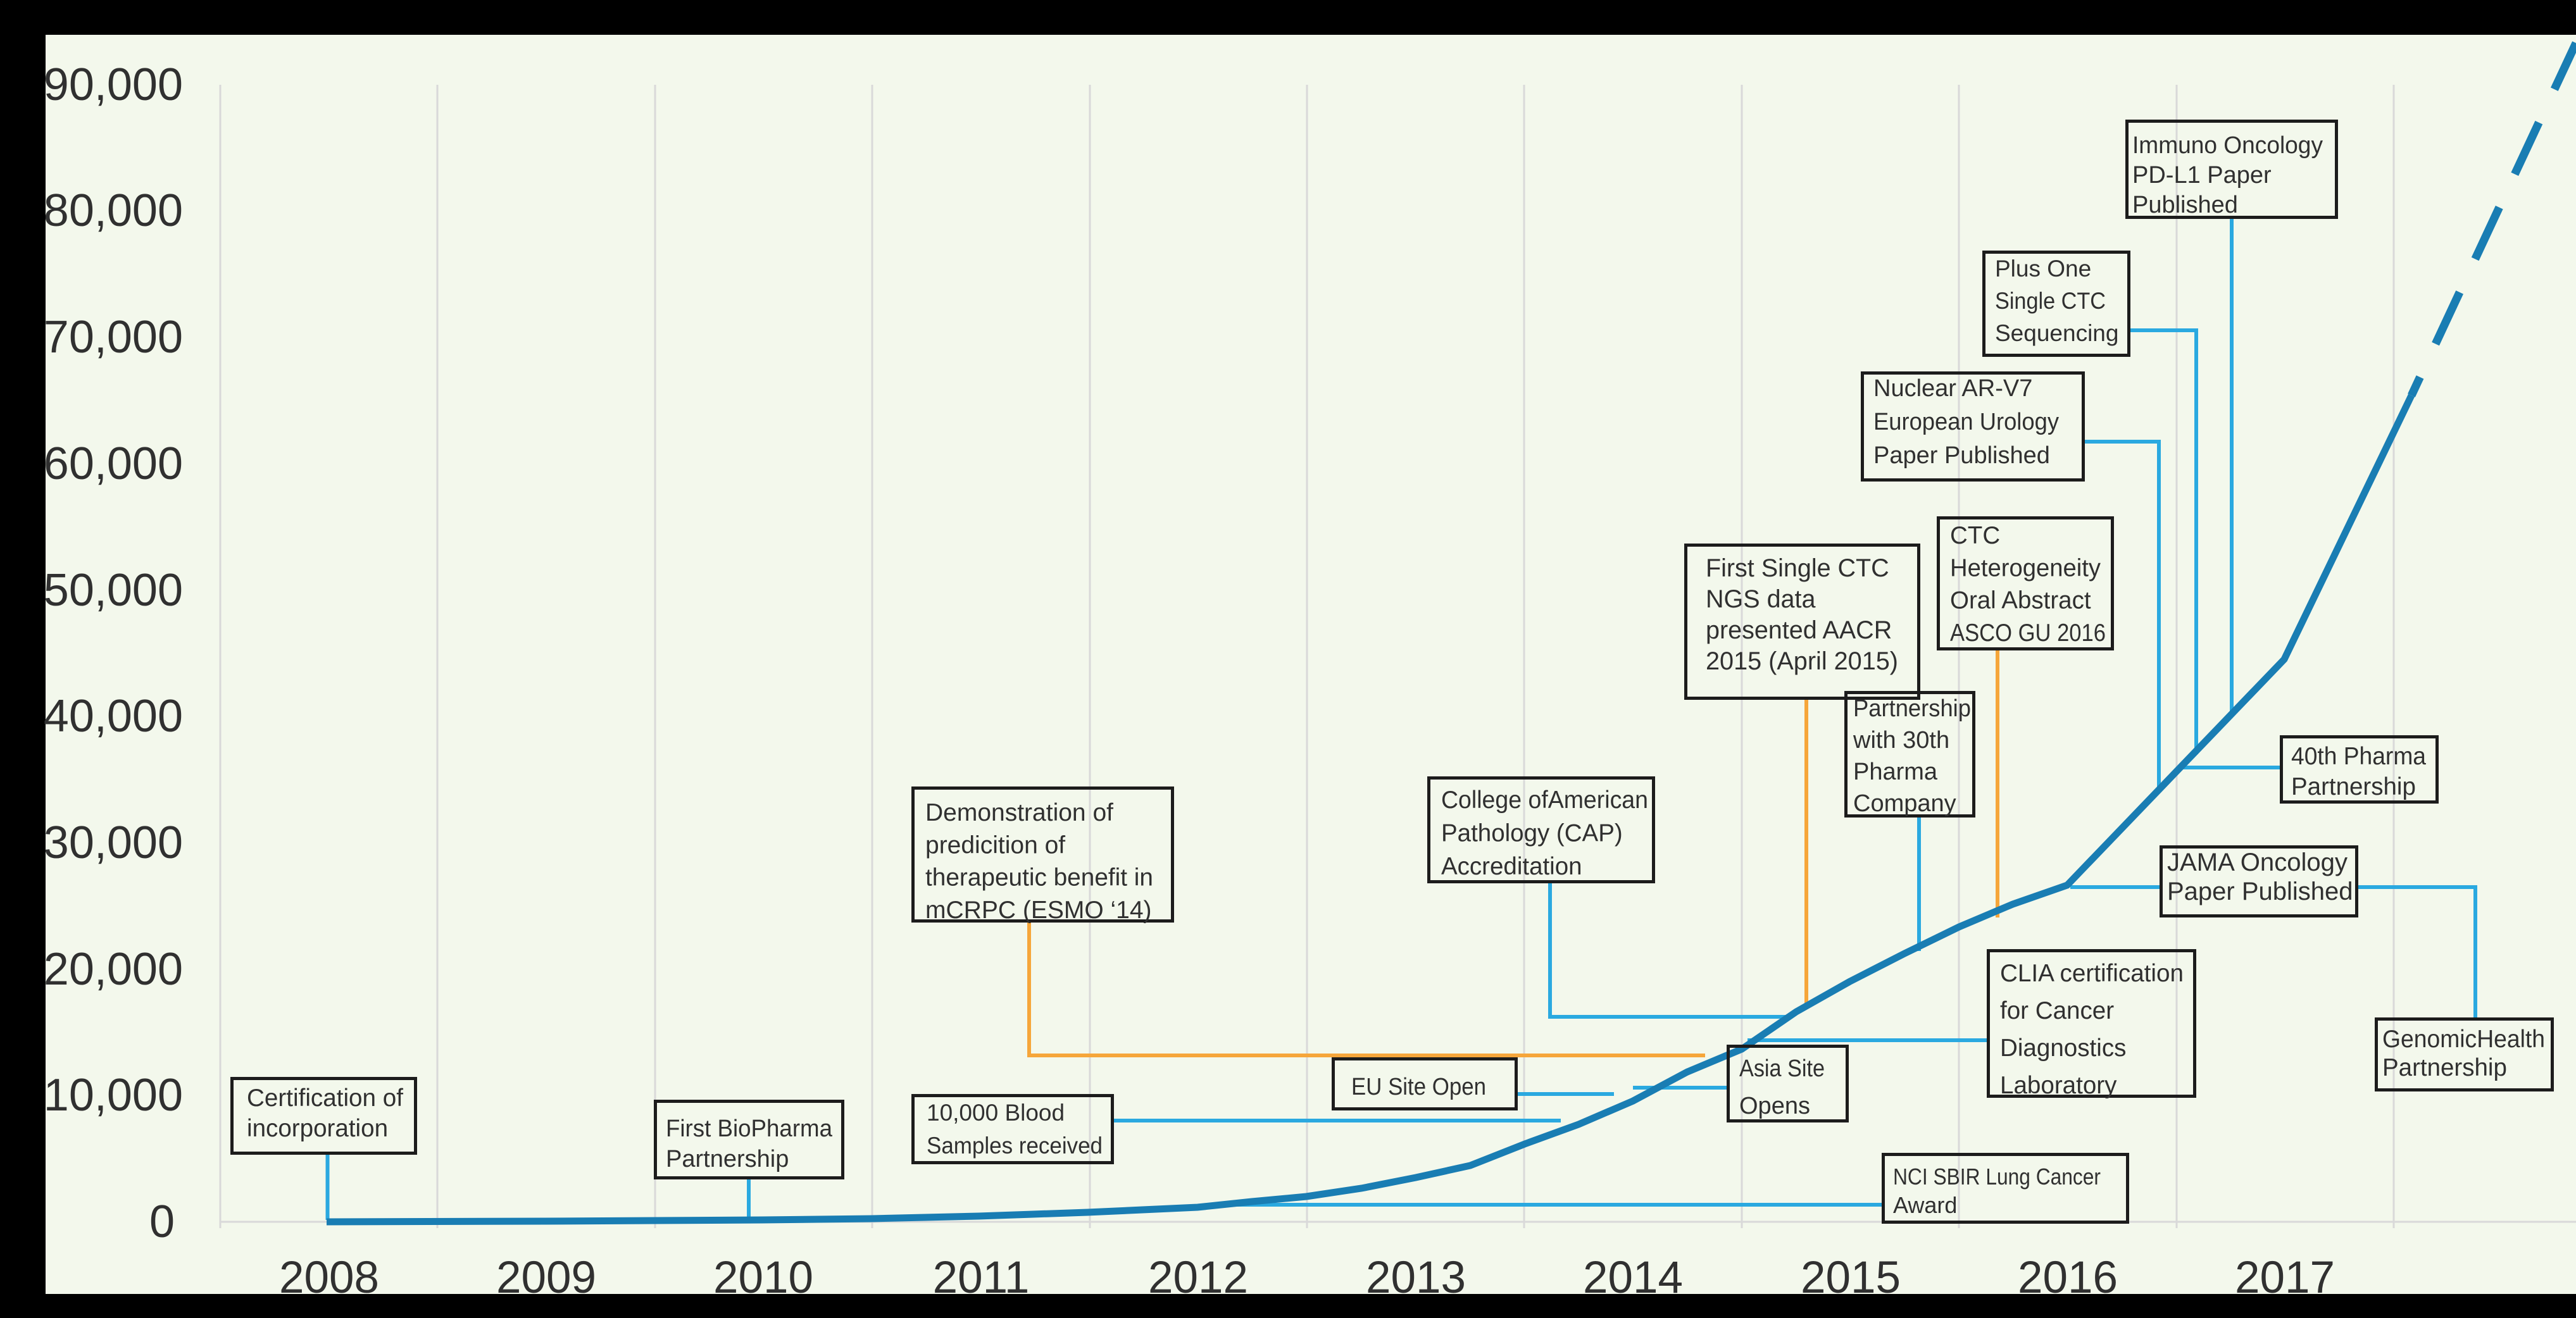 This screenshot has height=1318, width=2576. I want to click on svg-text: College ofAmerican, so click(1544, 800).